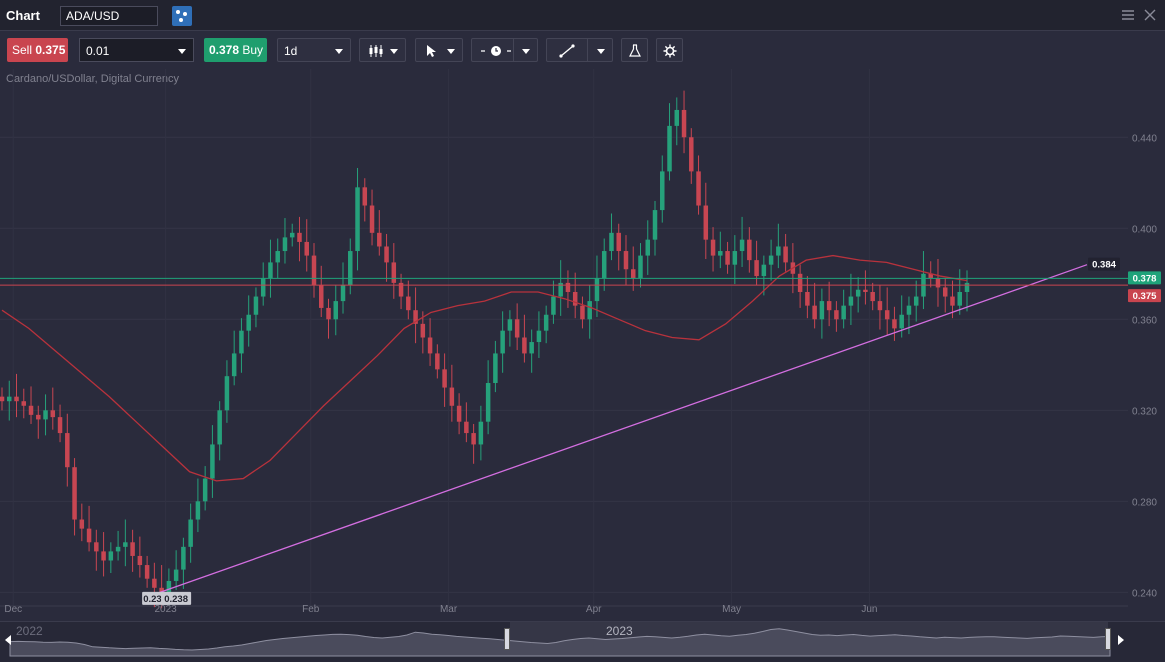 The width and height of the screenshot is (1165, 662). I want to click on low-label-2-bg, so click(176, 598).